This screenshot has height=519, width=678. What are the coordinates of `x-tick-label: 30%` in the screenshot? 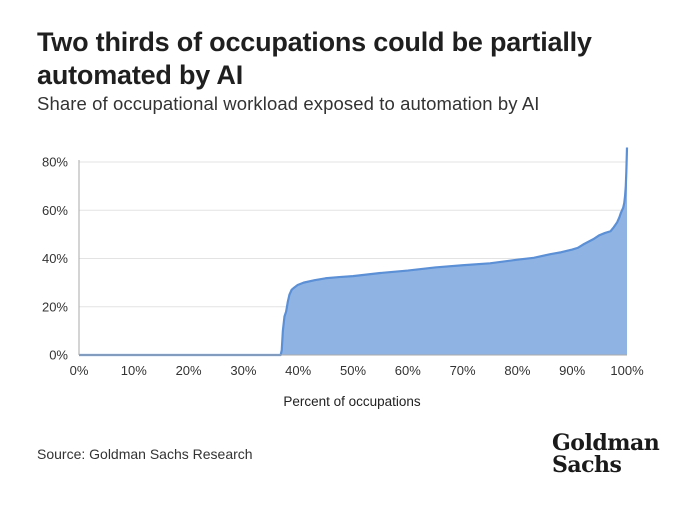 It's located at (243, 370).